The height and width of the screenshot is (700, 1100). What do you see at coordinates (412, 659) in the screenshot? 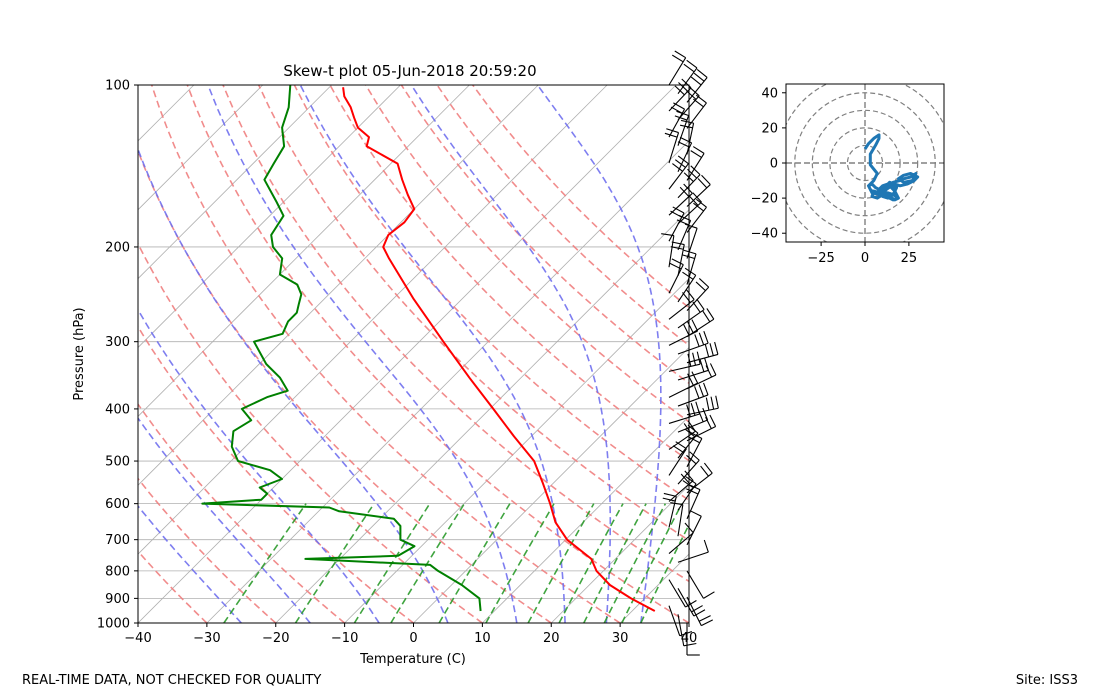
I see `x-axis-label: Temperature (C)` at bounding box center [412, 659].